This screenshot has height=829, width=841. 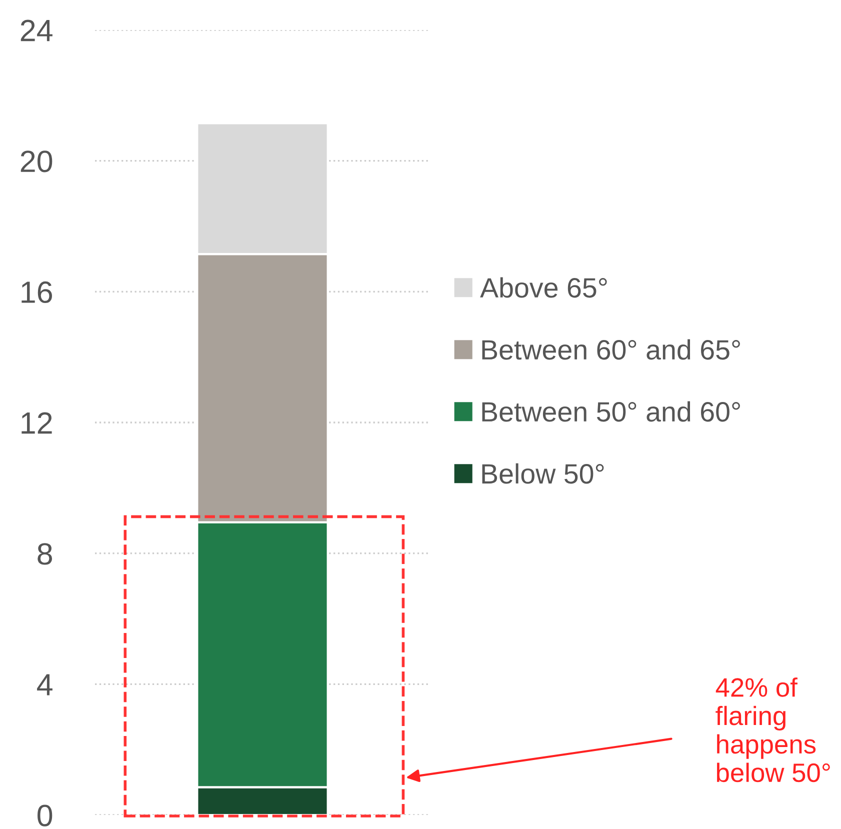 What do you see at coordinates (45, 554) in the screenshot?
I see `y-tick-label: 8` at bounding box center [45, 554].